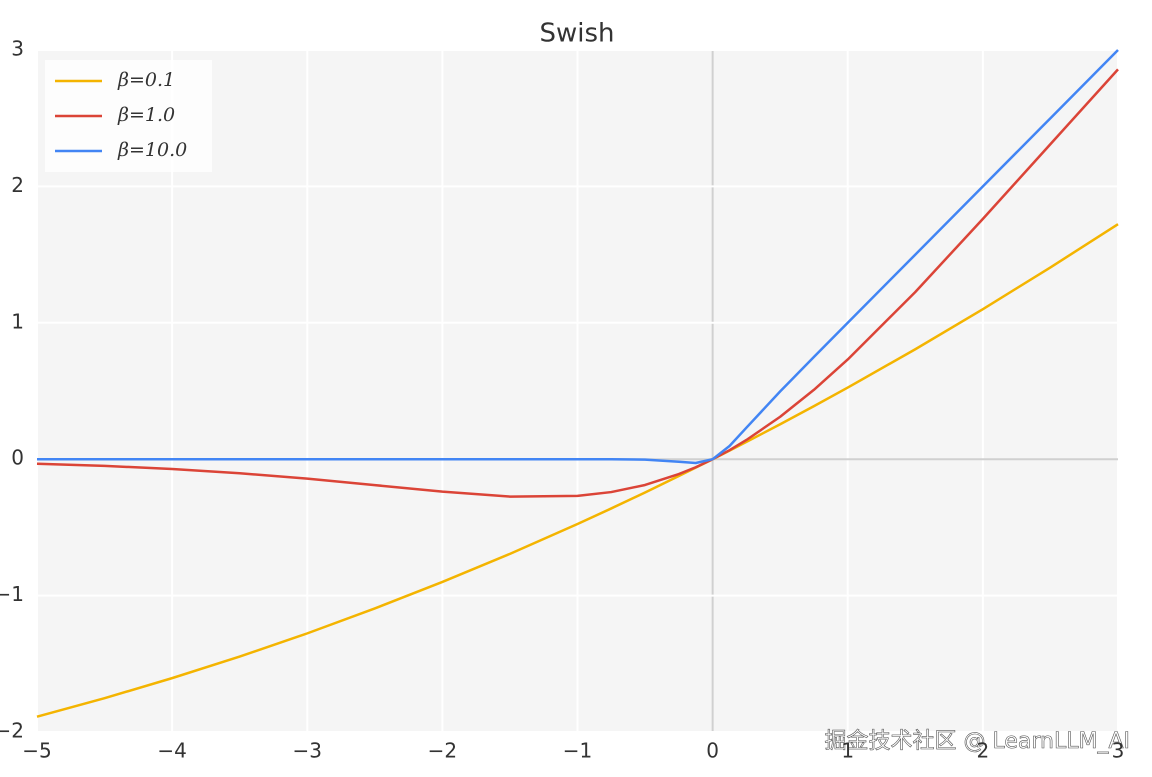 This screenshot has width=1152, height=777. Describe the element at coordinates (146, 80) in the screenshot. I see `legend-label: β=0.1` at that location.